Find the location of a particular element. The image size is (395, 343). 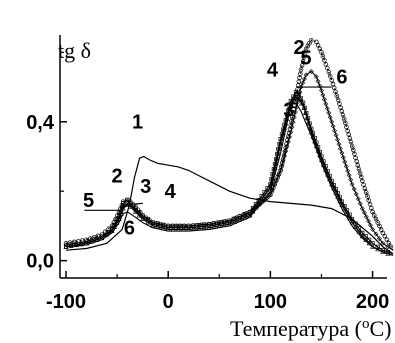

series-number-label: 4 is located at coordinates (273, 71).